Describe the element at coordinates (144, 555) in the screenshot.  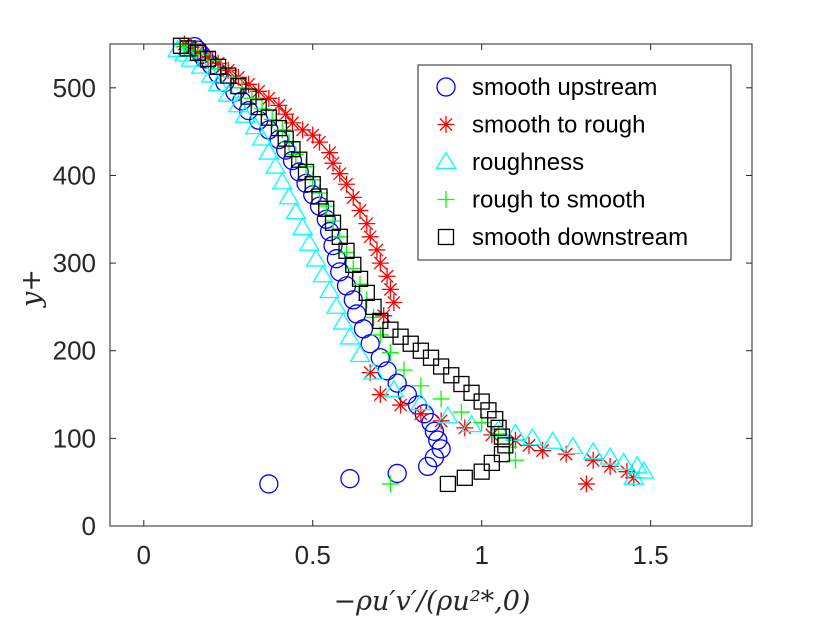
I see `x-tick-label: 0` at that location.